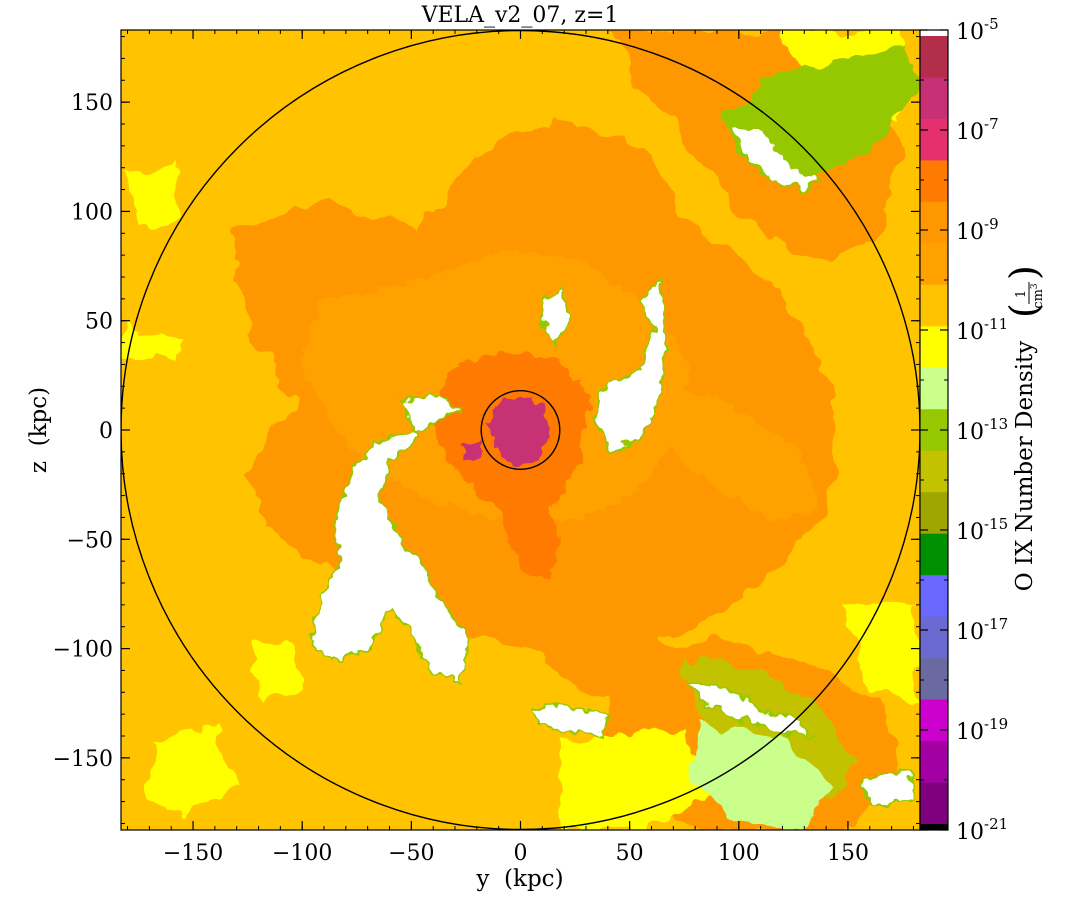 Image resolution: width=1085 pixels, height=920 pixels. I want to click on x-tick-label: −150, so click(193, 853).